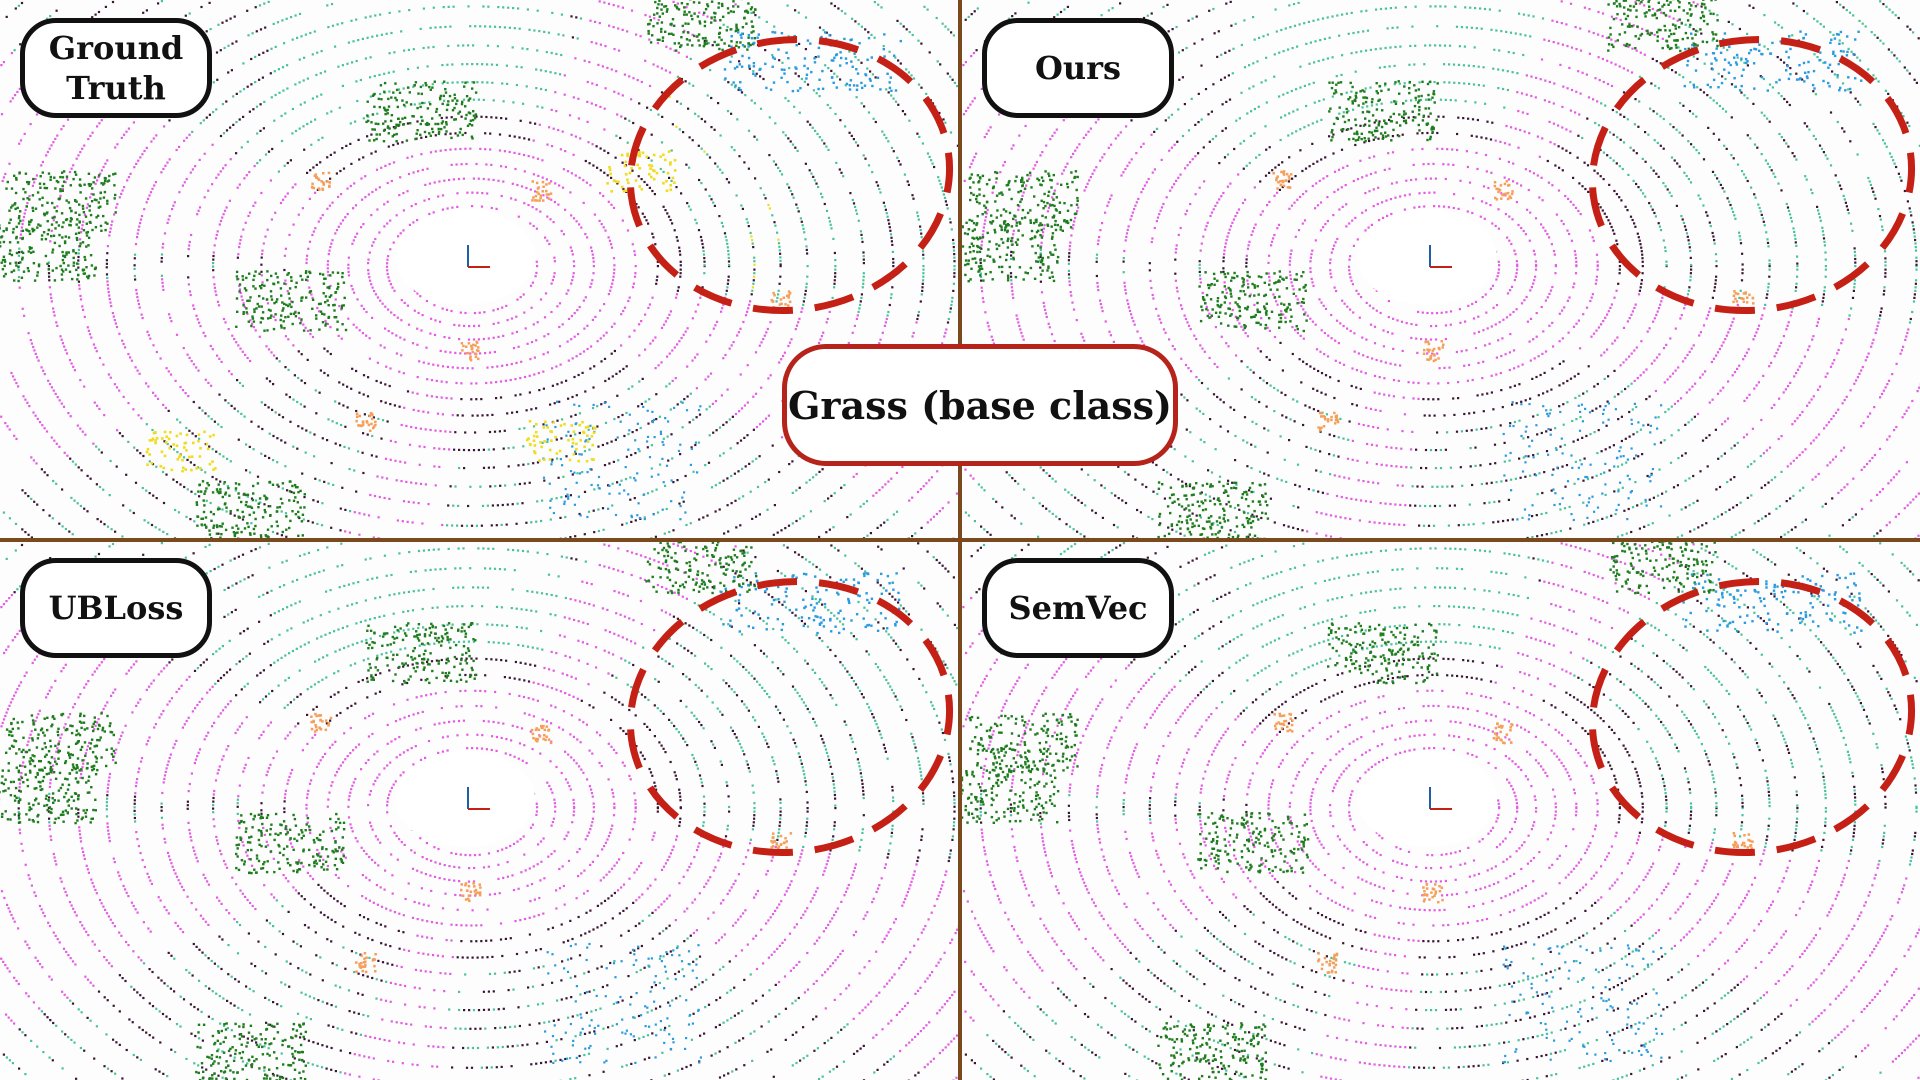 The width and height of the screenshot is (1920, 1080). I want to click on panel-label-ours: Ours, so click(1078, 68).